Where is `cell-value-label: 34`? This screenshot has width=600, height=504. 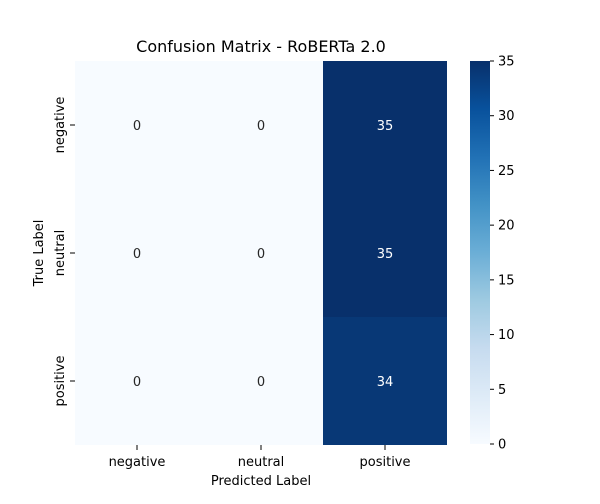 cell-value-label: 34 is located at coordinates (385, 382).